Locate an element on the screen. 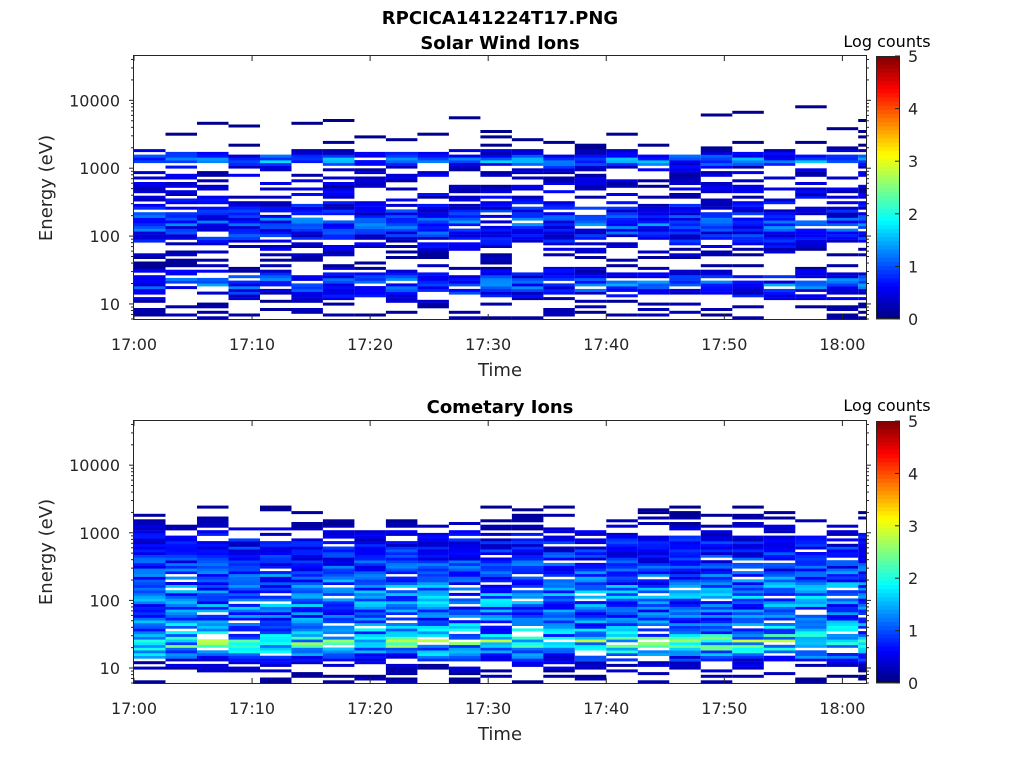  colorbar-tick-label: 5 is located at coordinates (913, 421).